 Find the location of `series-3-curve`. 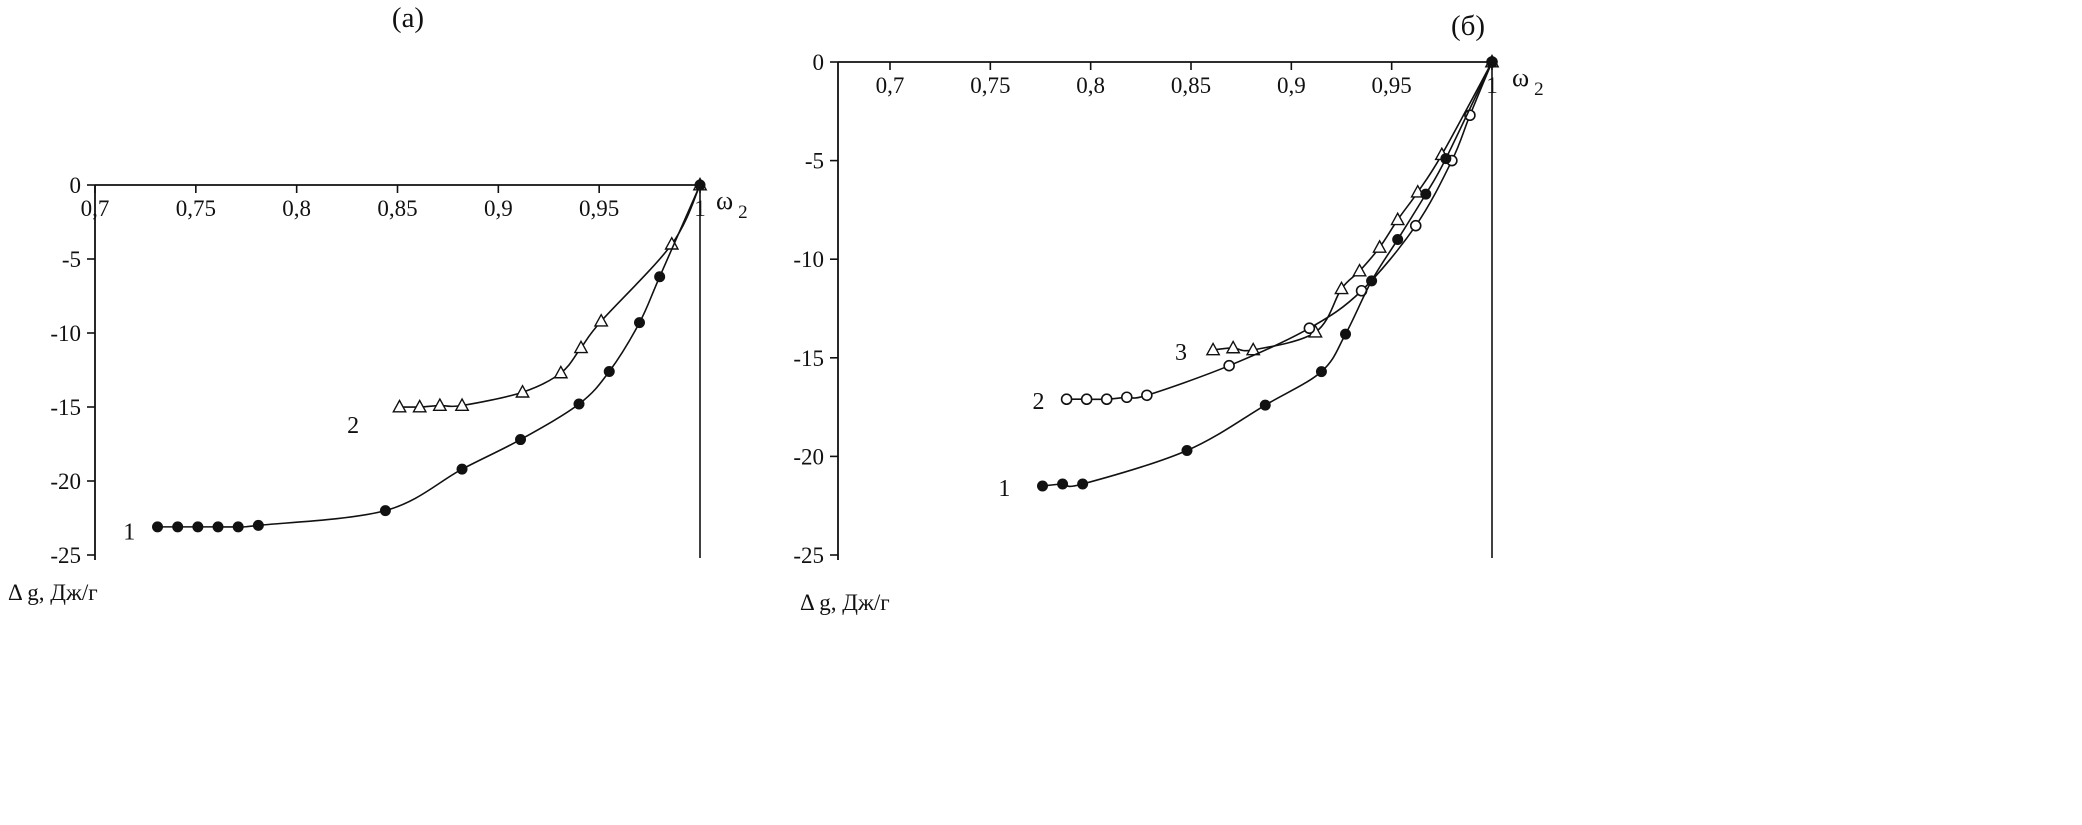

series-3-curve is located at coordinates (1352, 206).